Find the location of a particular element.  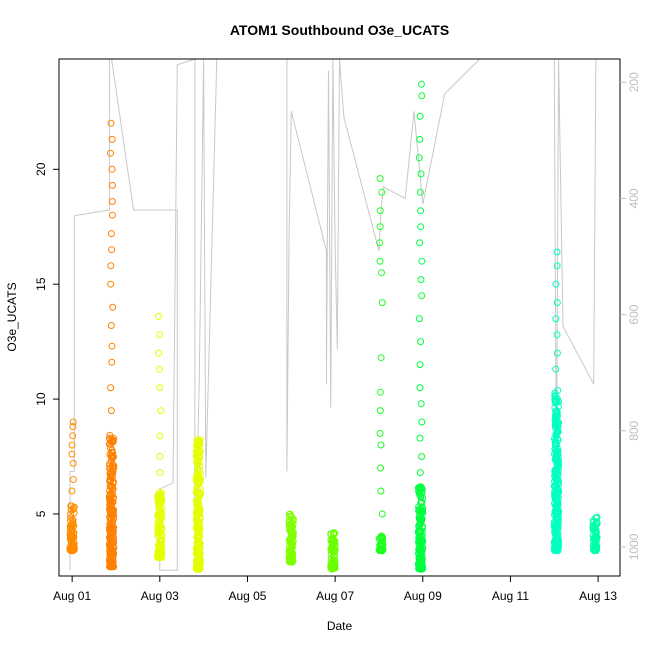

y-axis: 5 10 15 20 is located at coordinates (46, 339).